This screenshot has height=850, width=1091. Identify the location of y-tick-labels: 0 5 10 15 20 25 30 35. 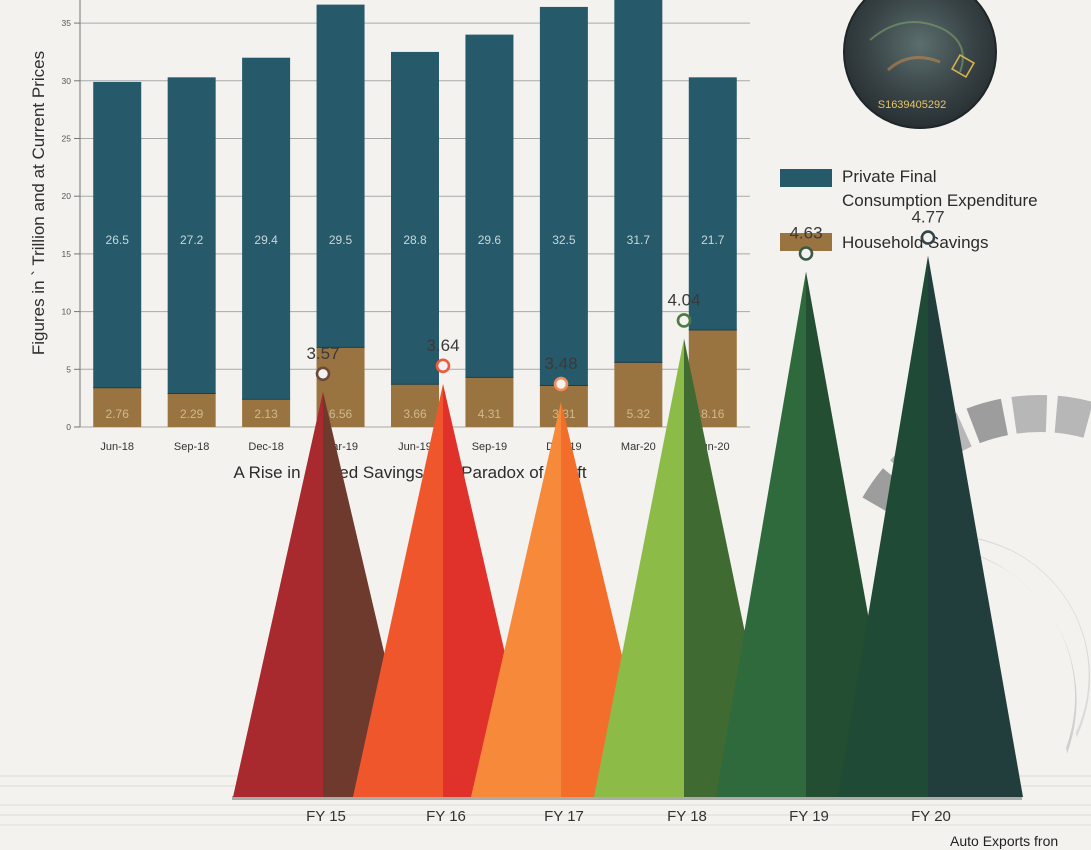
(67, 225).